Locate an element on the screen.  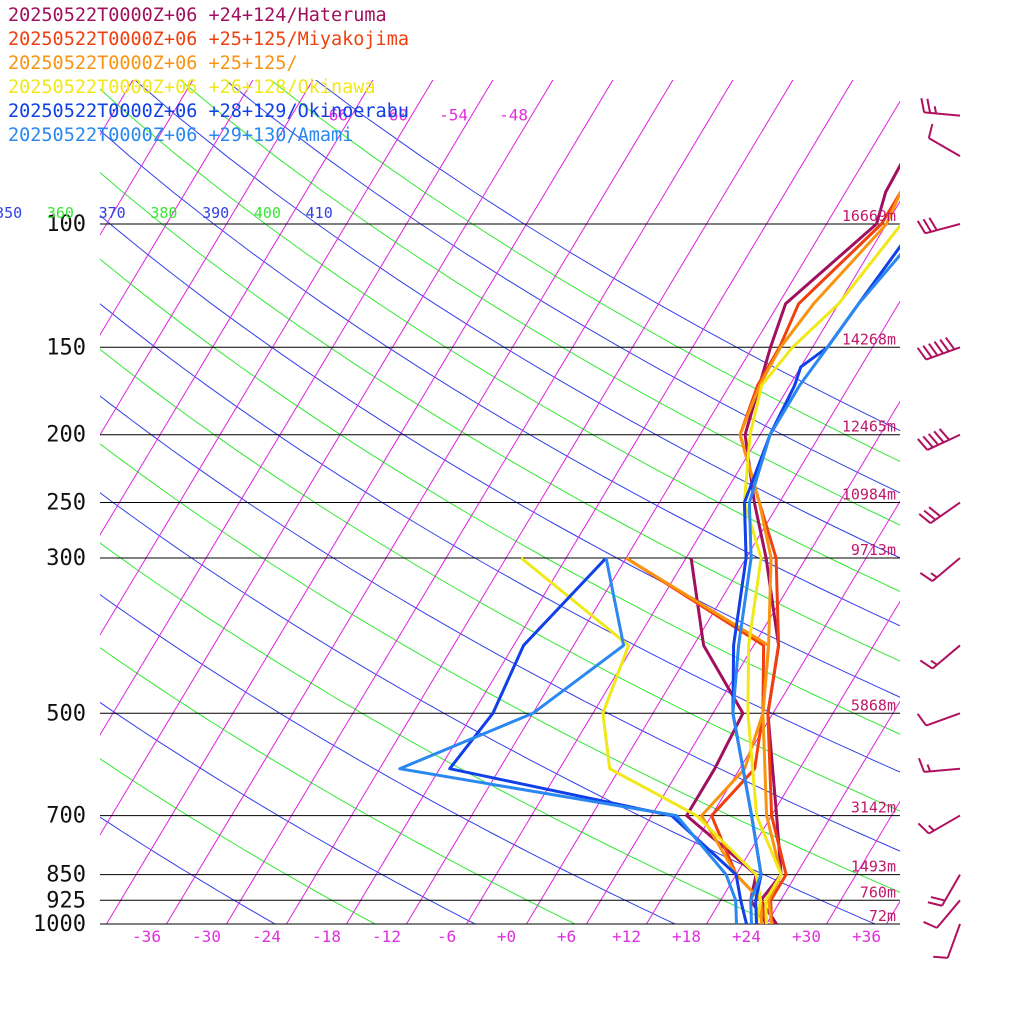
pressure-label: 250 is located at coordinates (66, 503).